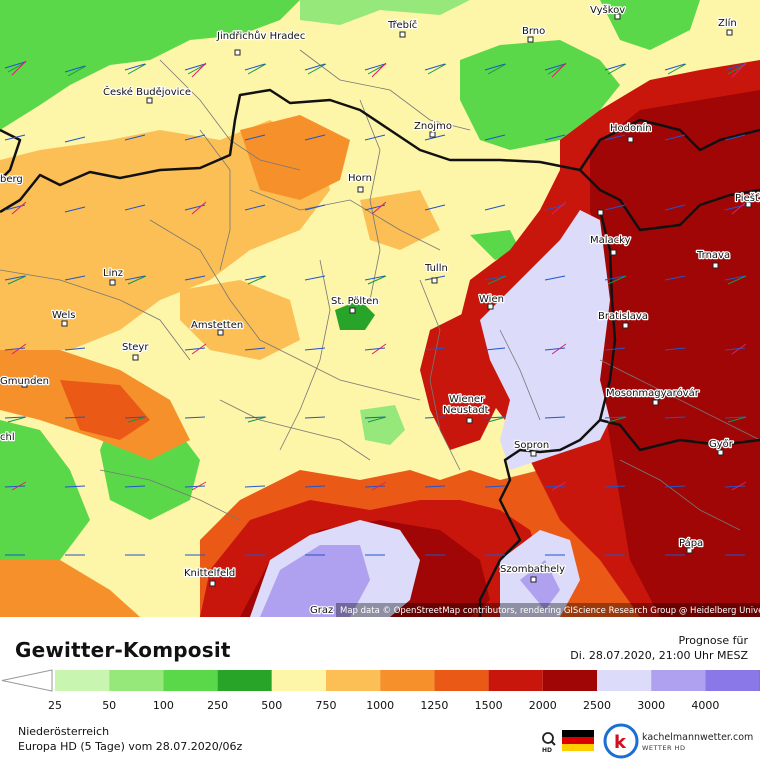 The width and height of the screenshot is (760, 760). I want to click on purple-area-south, so click(315, 581).